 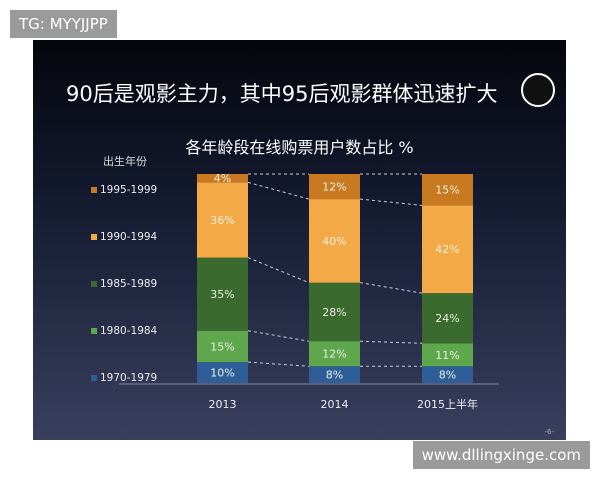 I want to click on data-label: 4%, so click(x=222, y=178).